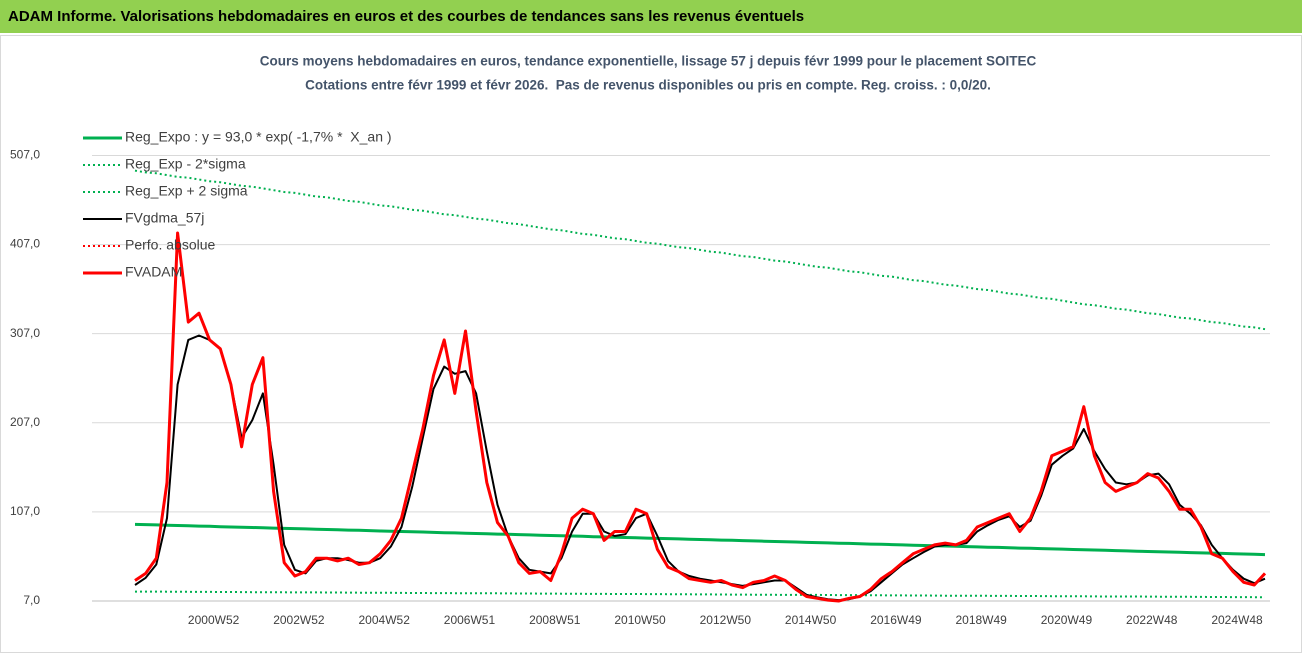 This screenshot has width=1302, height=653. I want to click on y-tick-label: 7,0, so click(31, 600).